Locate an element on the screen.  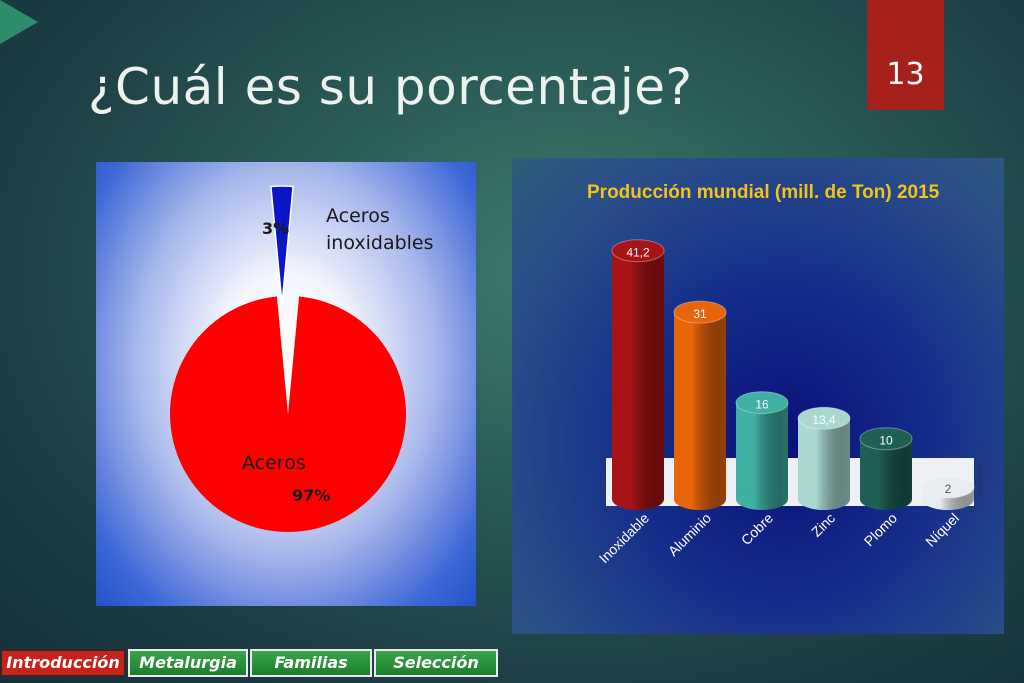
x-tick-label: Aluminio is located at coordinates (689, 534).